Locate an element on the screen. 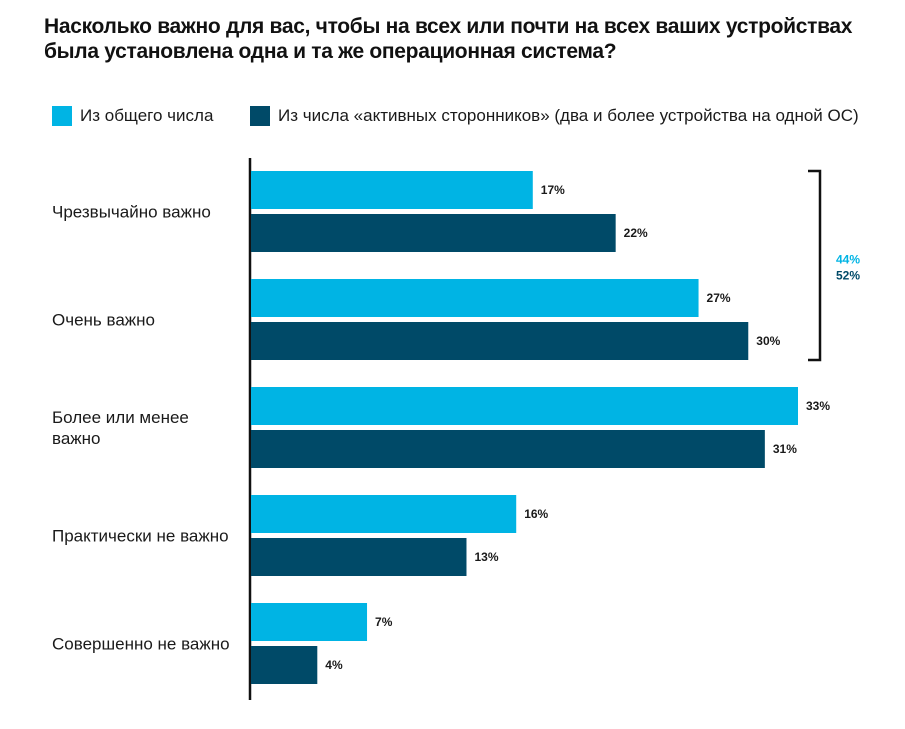 Image resolution: width=905 pixels, height=729 pixels. data-label: 4% is located at coordinates (334, 665).